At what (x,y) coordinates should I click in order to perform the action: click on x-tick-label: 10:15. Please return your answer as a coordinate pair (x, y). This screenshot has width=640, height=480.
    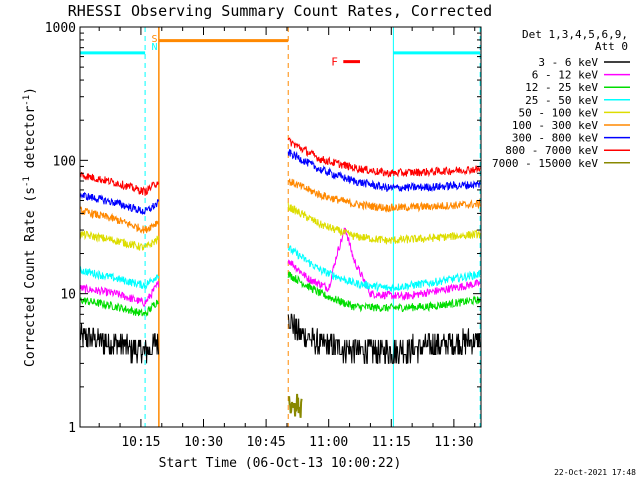
    Looking at the image, I should click on (140, 442).